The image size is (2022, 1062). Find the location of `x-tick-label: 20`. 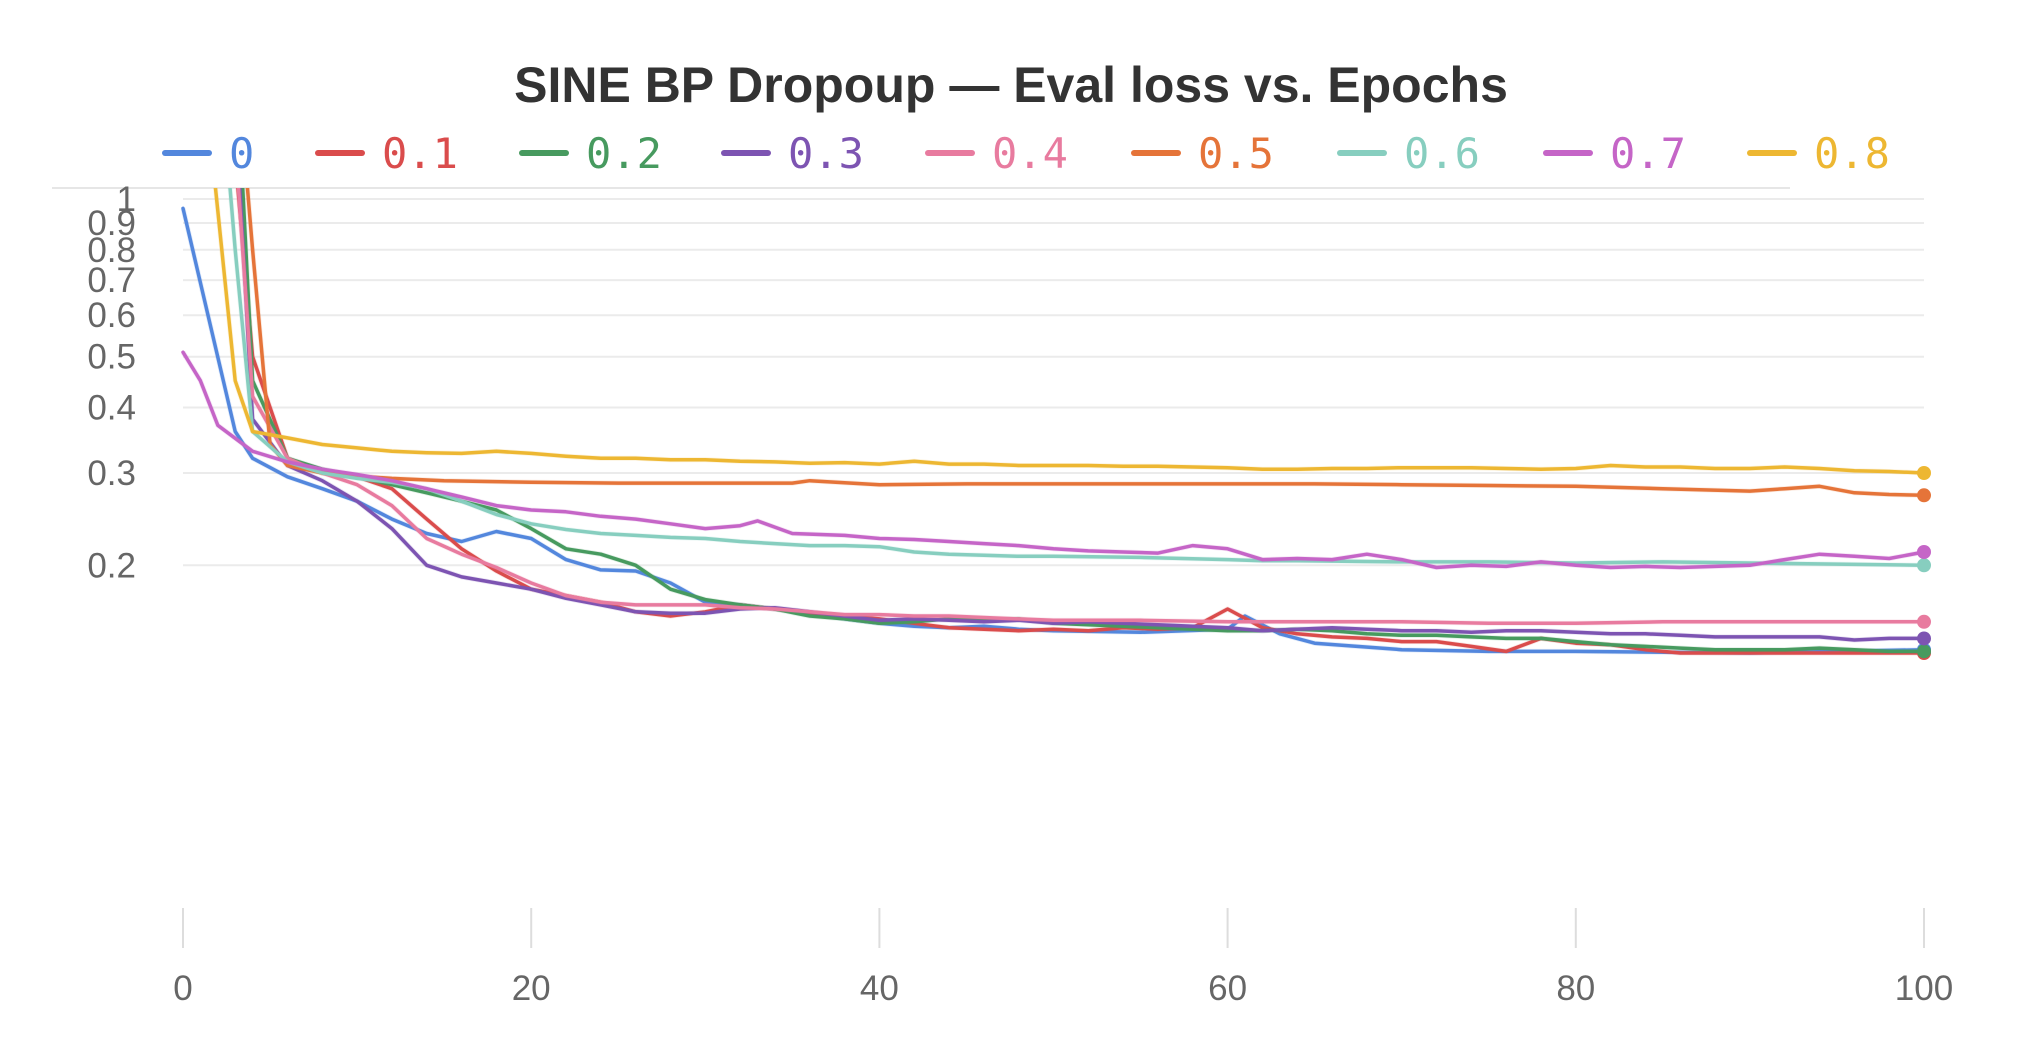

x-tick-label: 20 is located at coordinates (531, 988).